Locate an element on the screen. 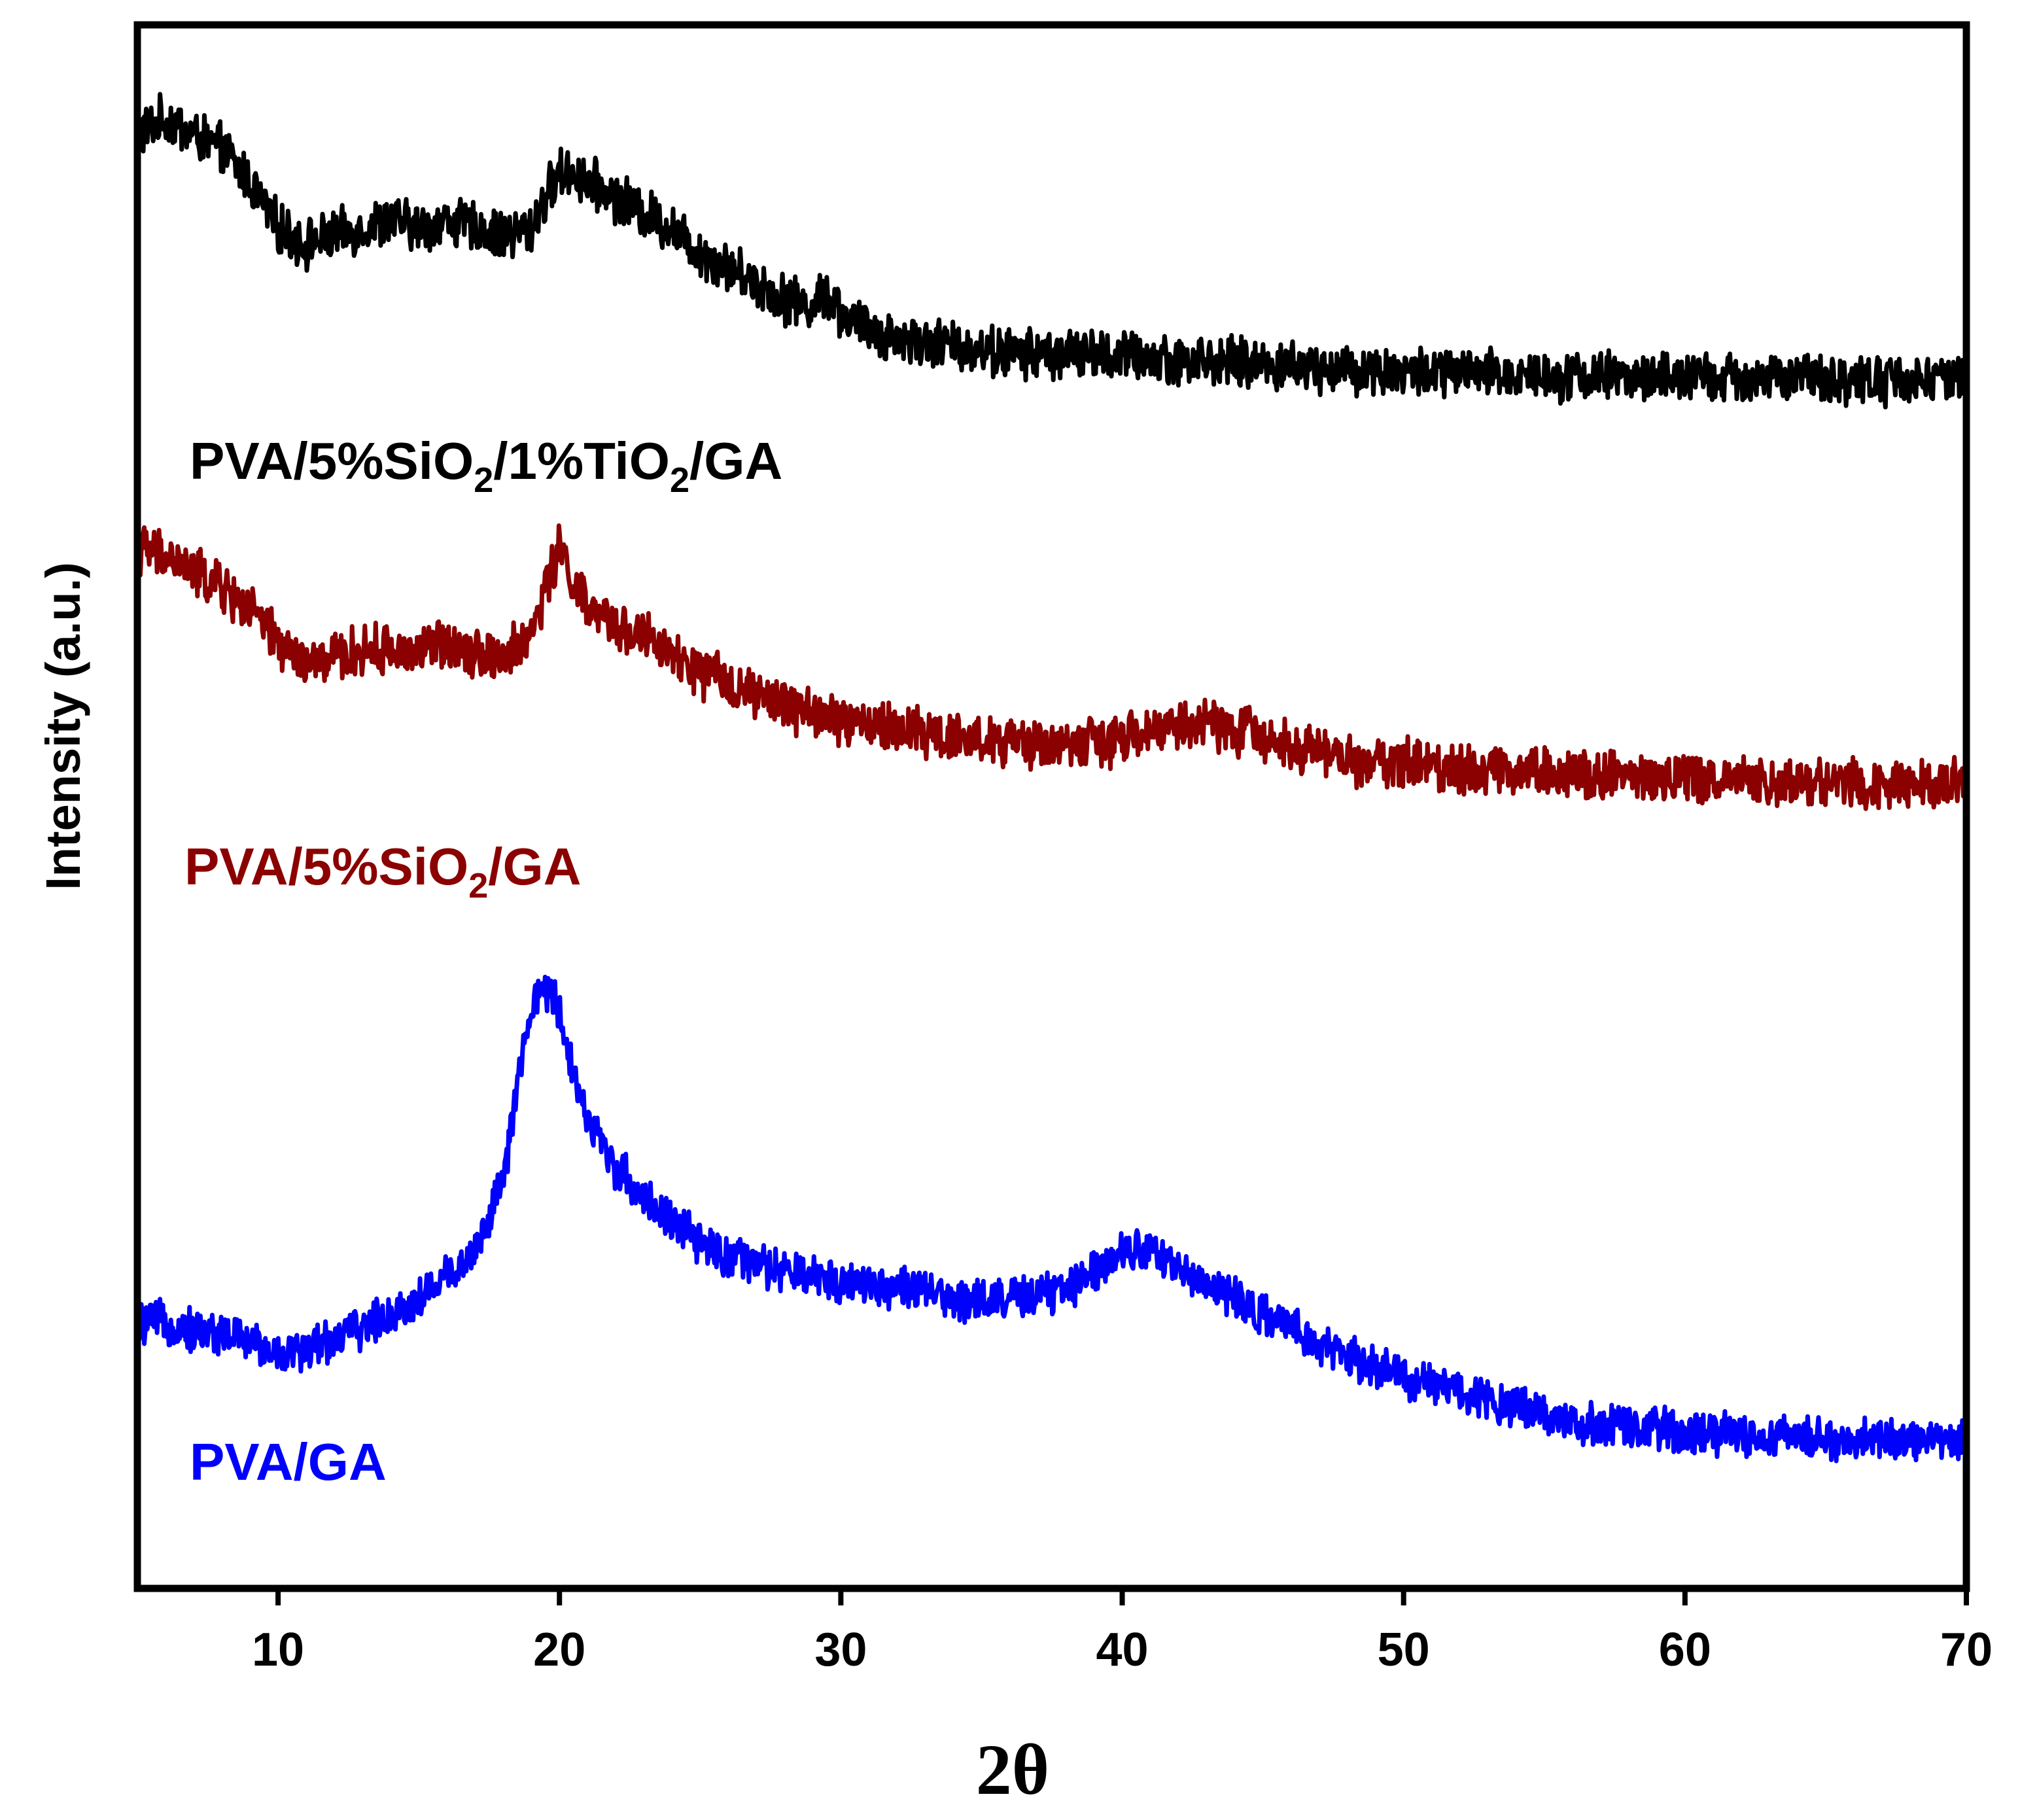  series-label-1: PVA/5%SiO2/GA is located at coordinates (383, 871).